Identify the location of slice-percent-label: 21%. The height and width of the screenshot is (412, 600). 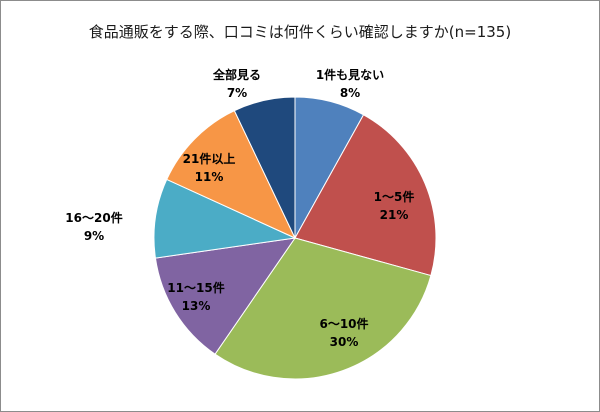
(394, 215).